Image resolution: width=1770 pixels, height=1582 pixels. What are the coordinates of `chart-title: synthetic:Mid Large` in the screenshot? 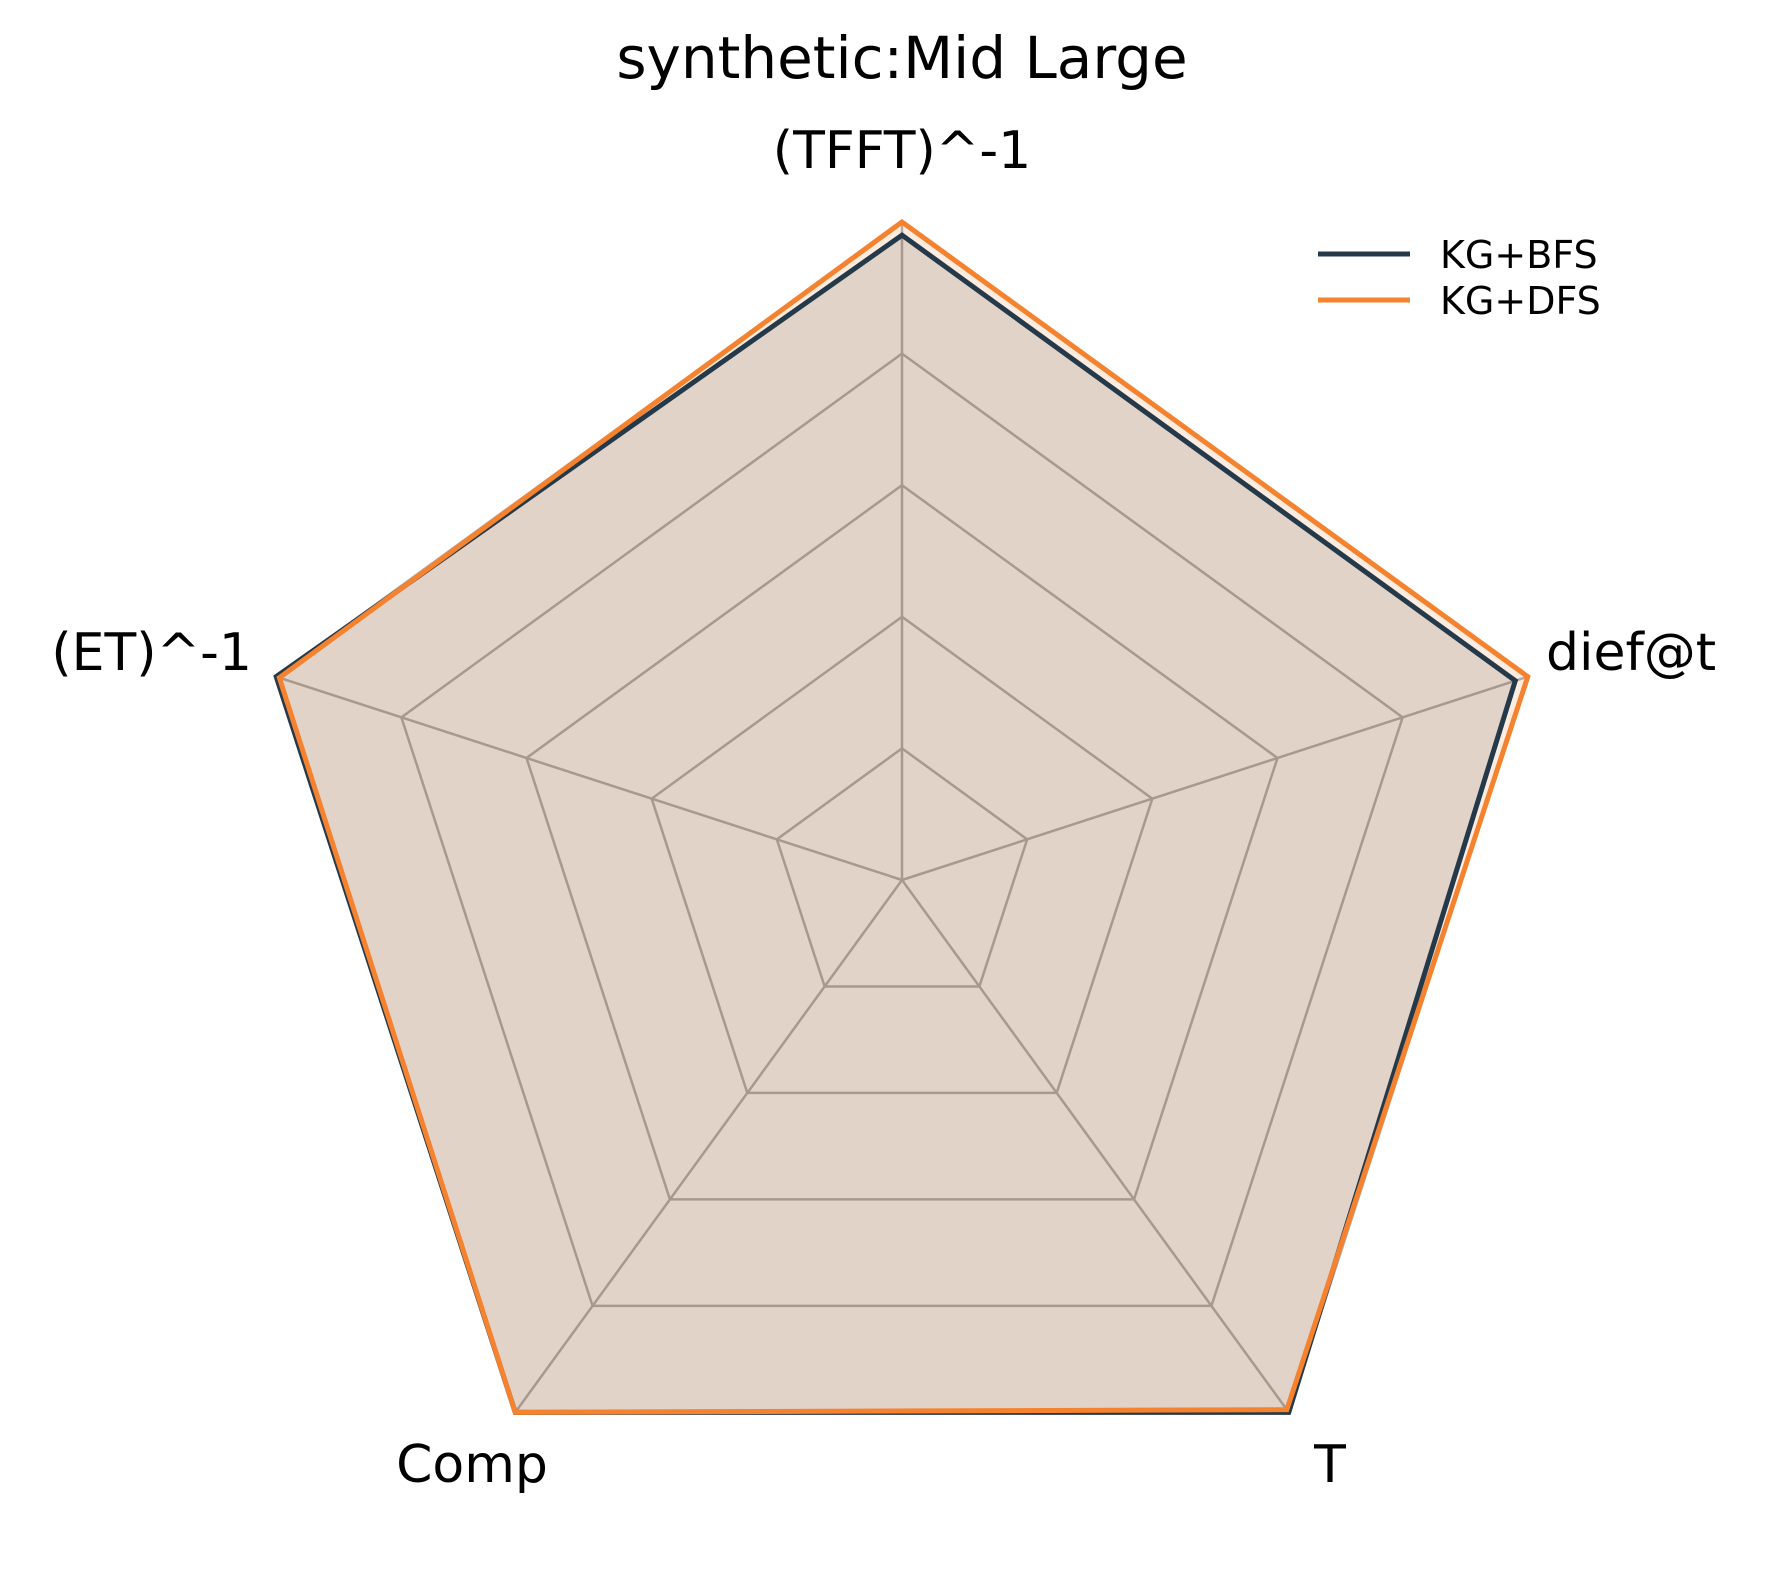 It's located at (901, 58).